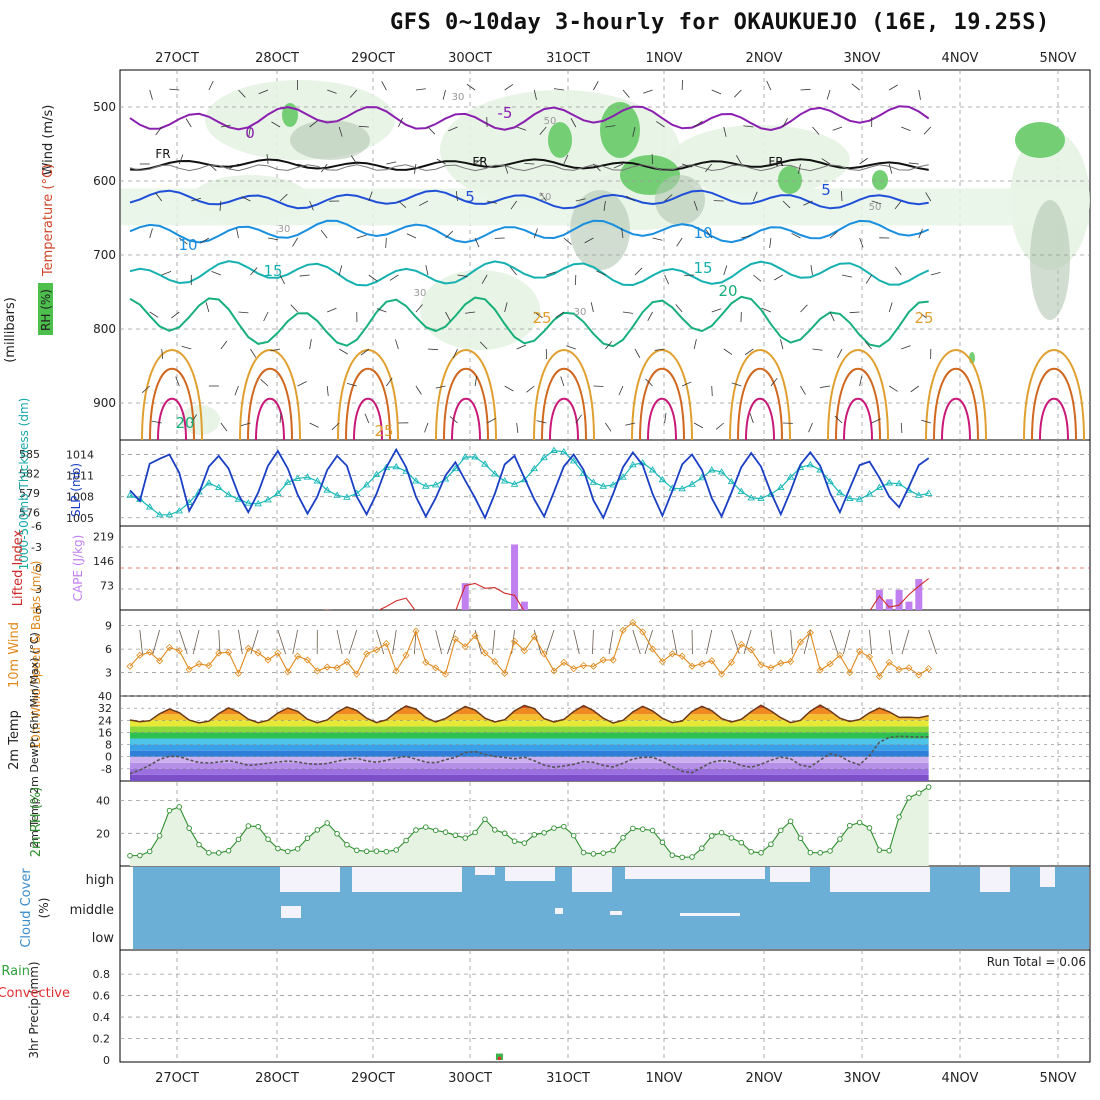  I want to click on x-tick-label-top: 2NOV, so click(764, 58).